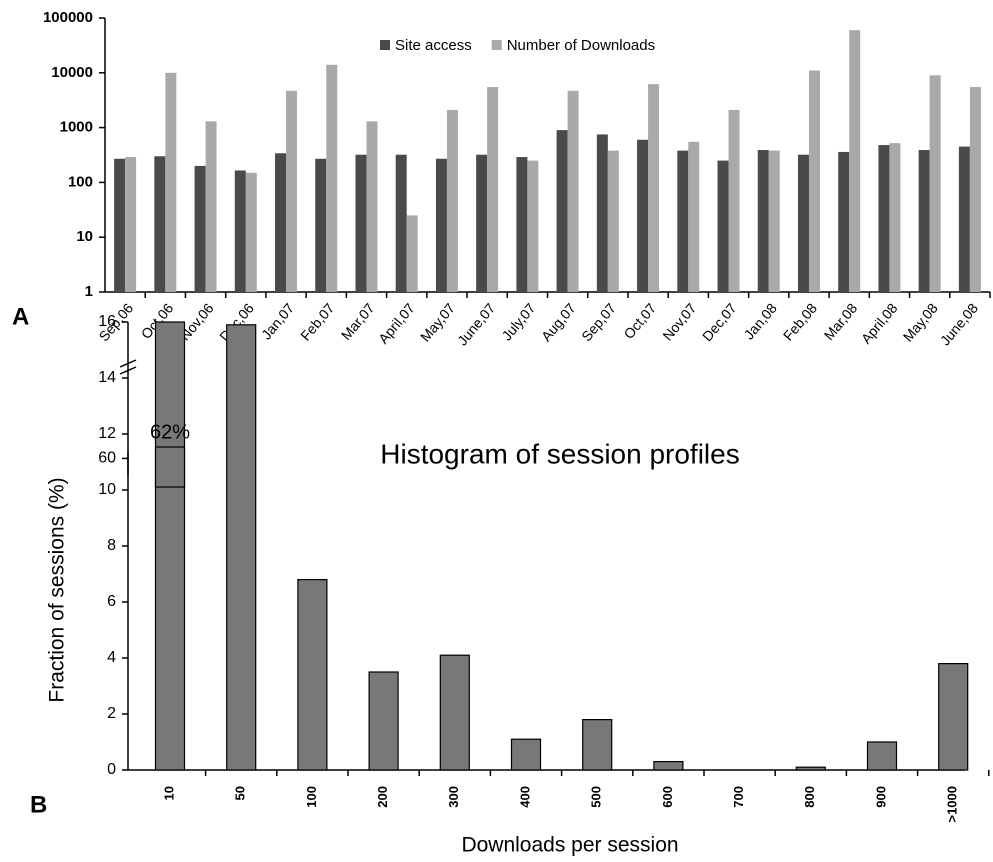  I want to click on y-tick-label: 2, so click(111, 713).